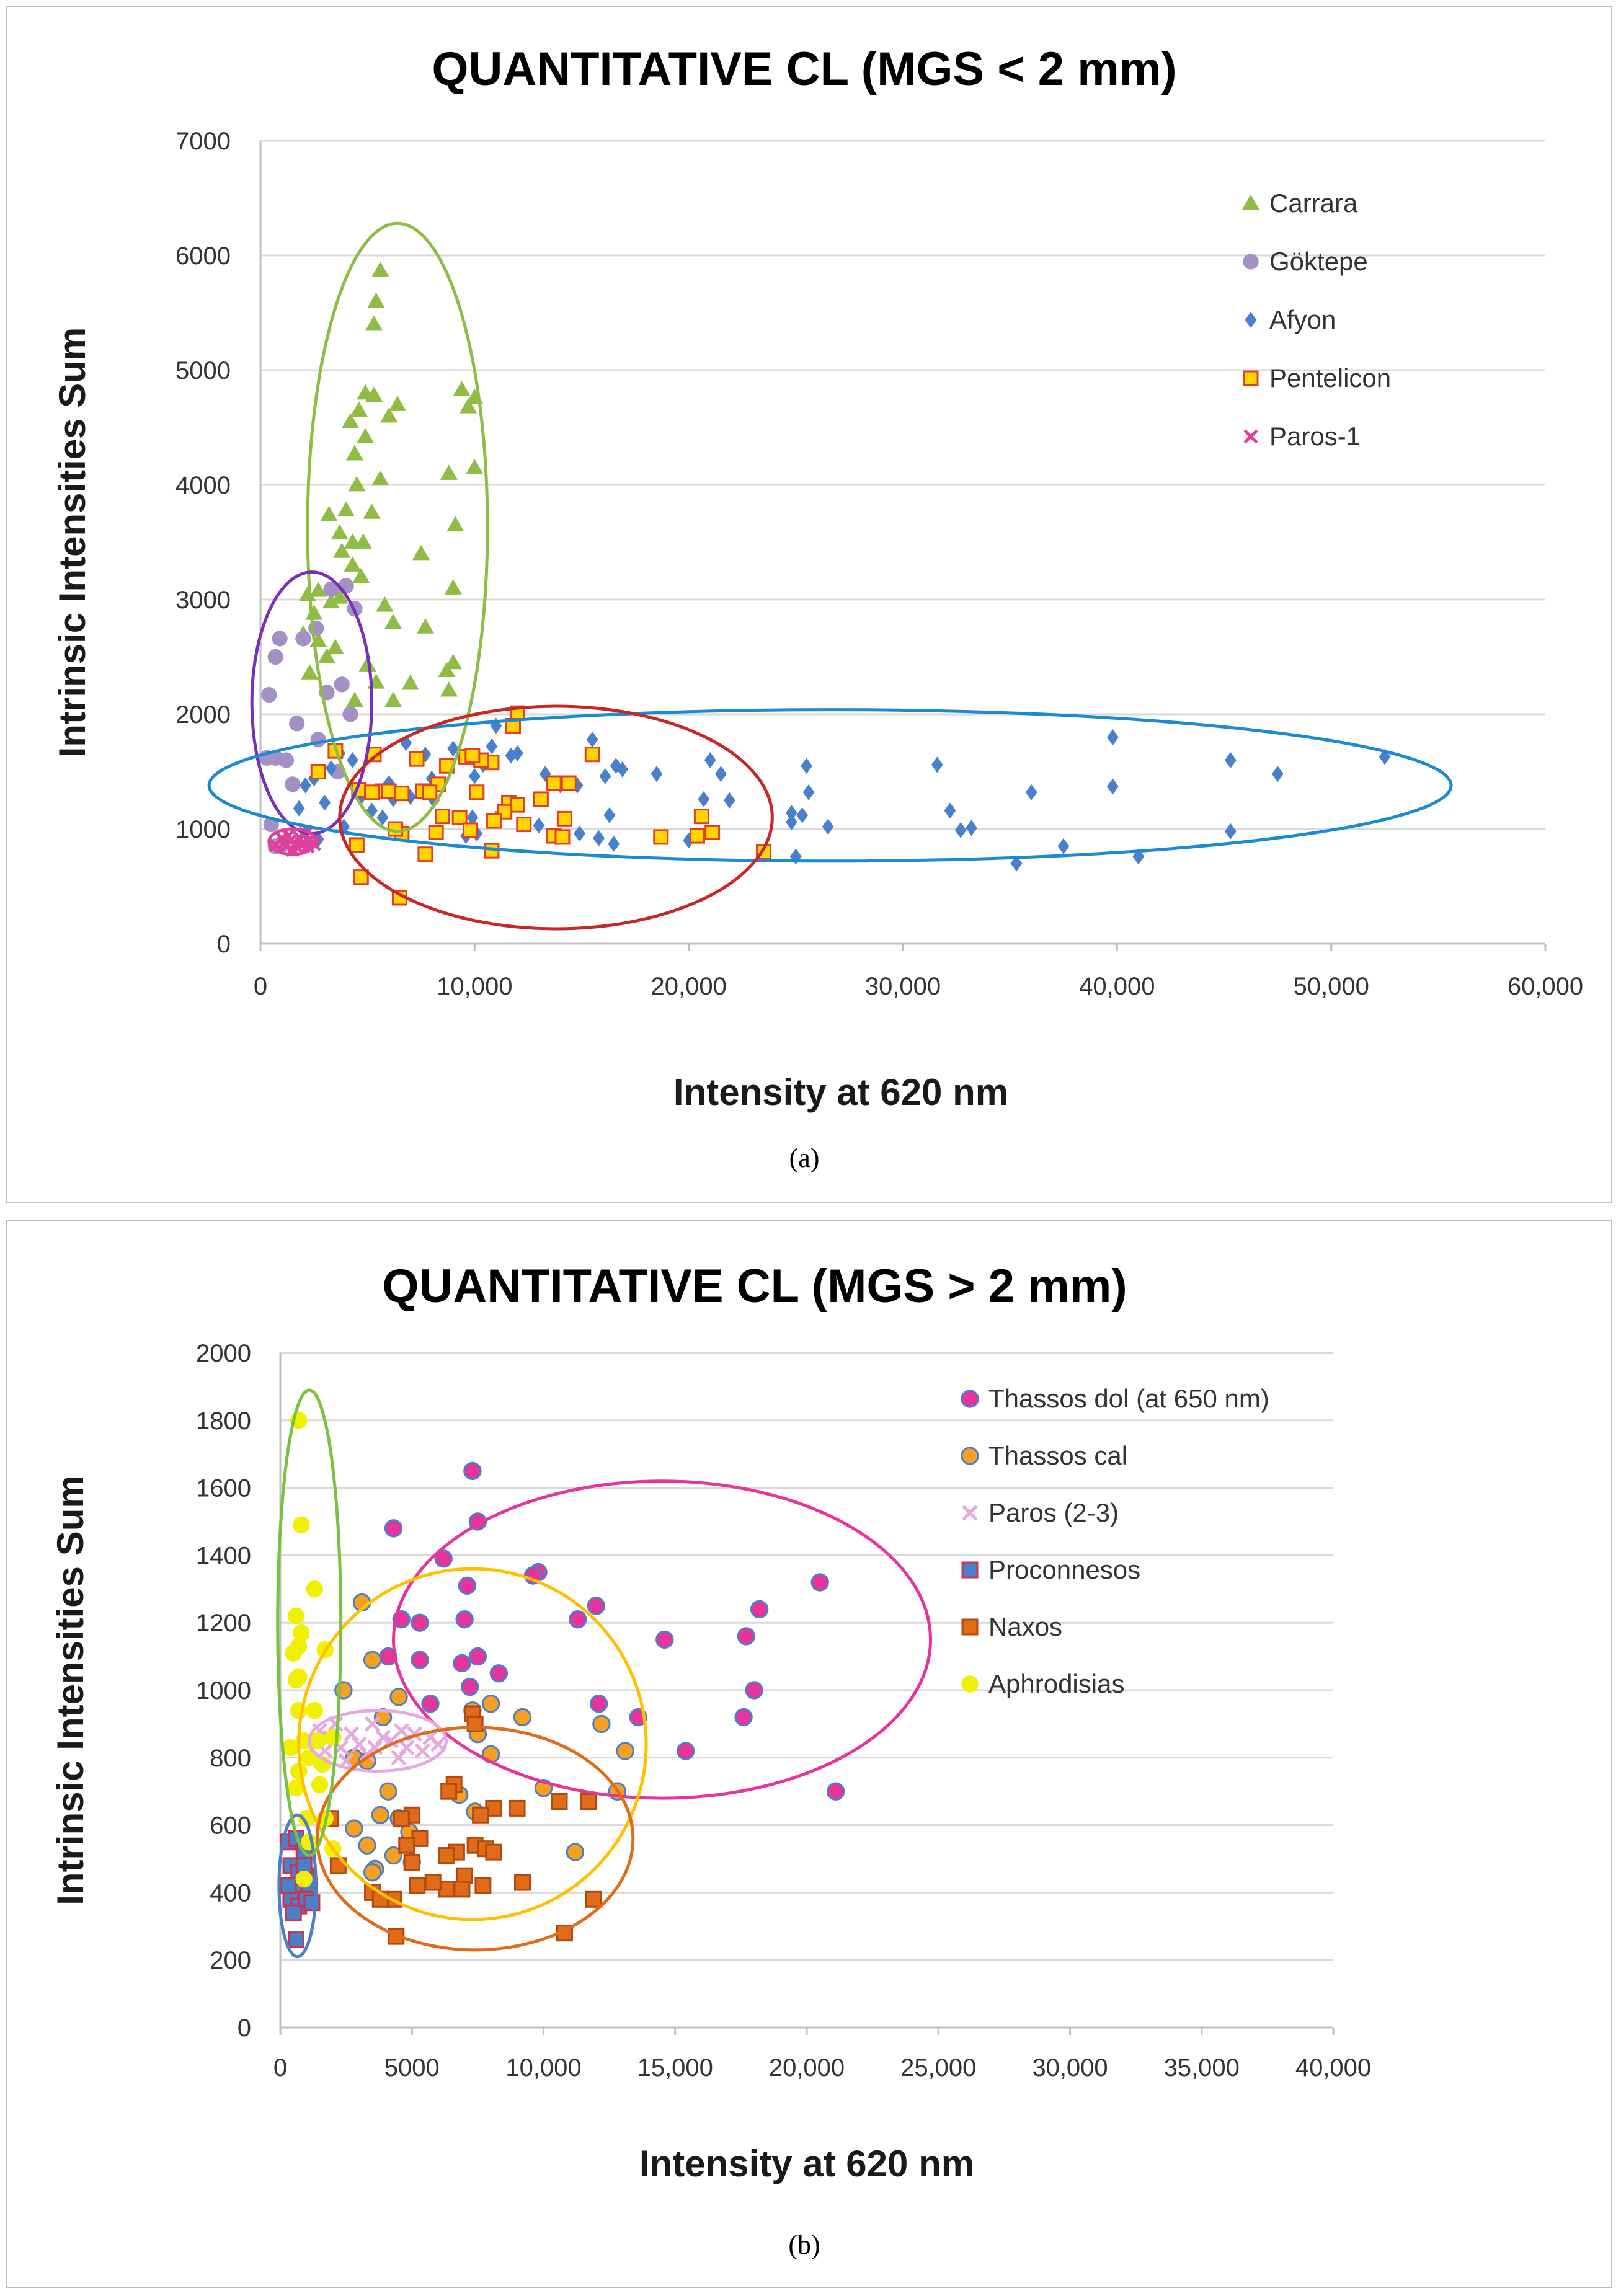  Describe the element at coordinates (309, 1623) in the screenshot. I see `cluster-ellipse-aphrodisias` at that location.